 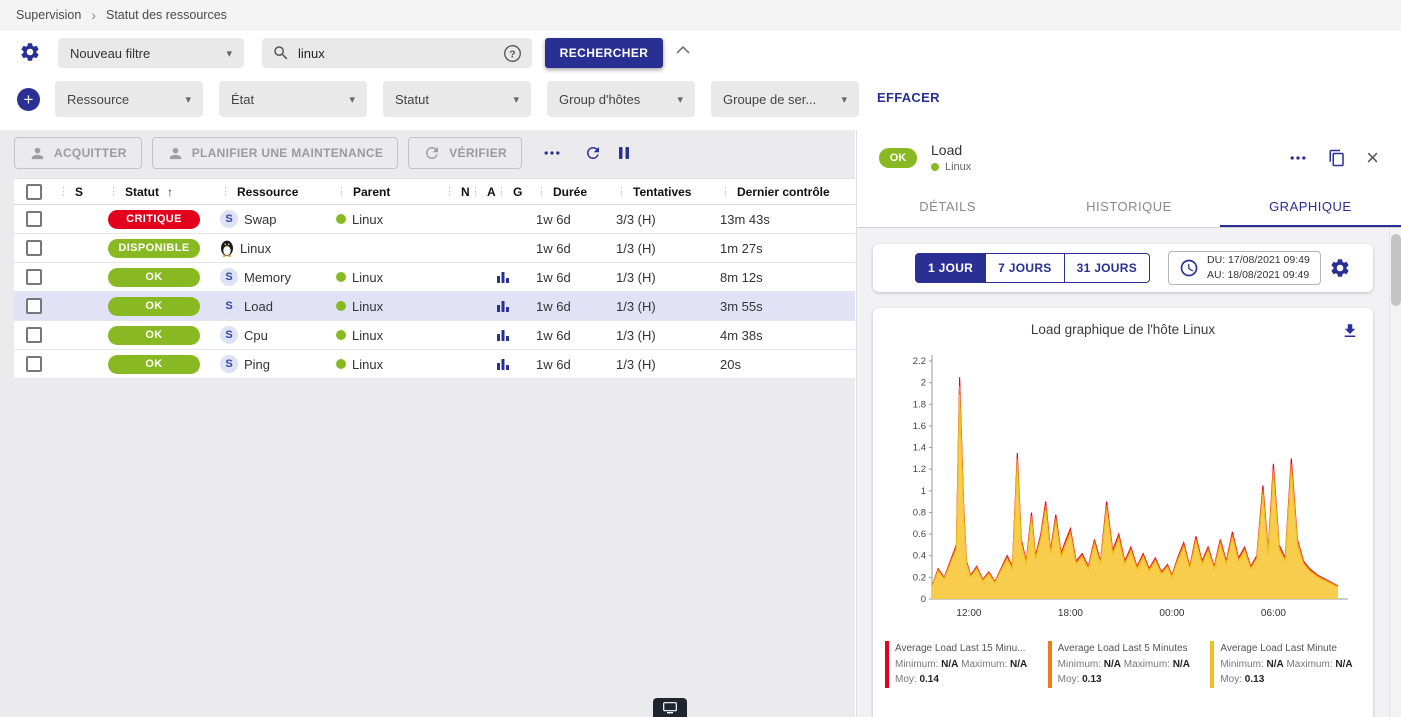 What do you see at coordinates (372, 191) in the screenshot?
I see `column-label: Parent` at bounding box center [372, 191].